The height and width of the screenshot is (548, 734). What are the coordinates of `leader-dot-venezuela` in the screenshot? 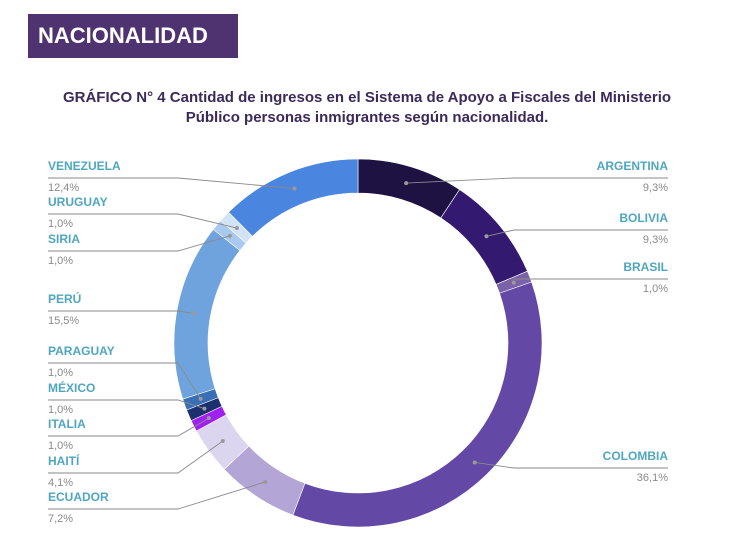 It's located at (294, 188).